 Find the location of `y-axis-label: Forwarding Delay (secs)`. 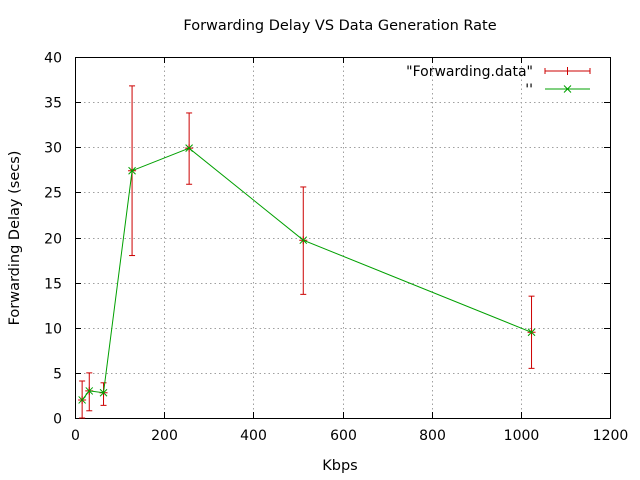

y-axis-label: Forwarding Delay (secs) is located at coordinates (15, 238).